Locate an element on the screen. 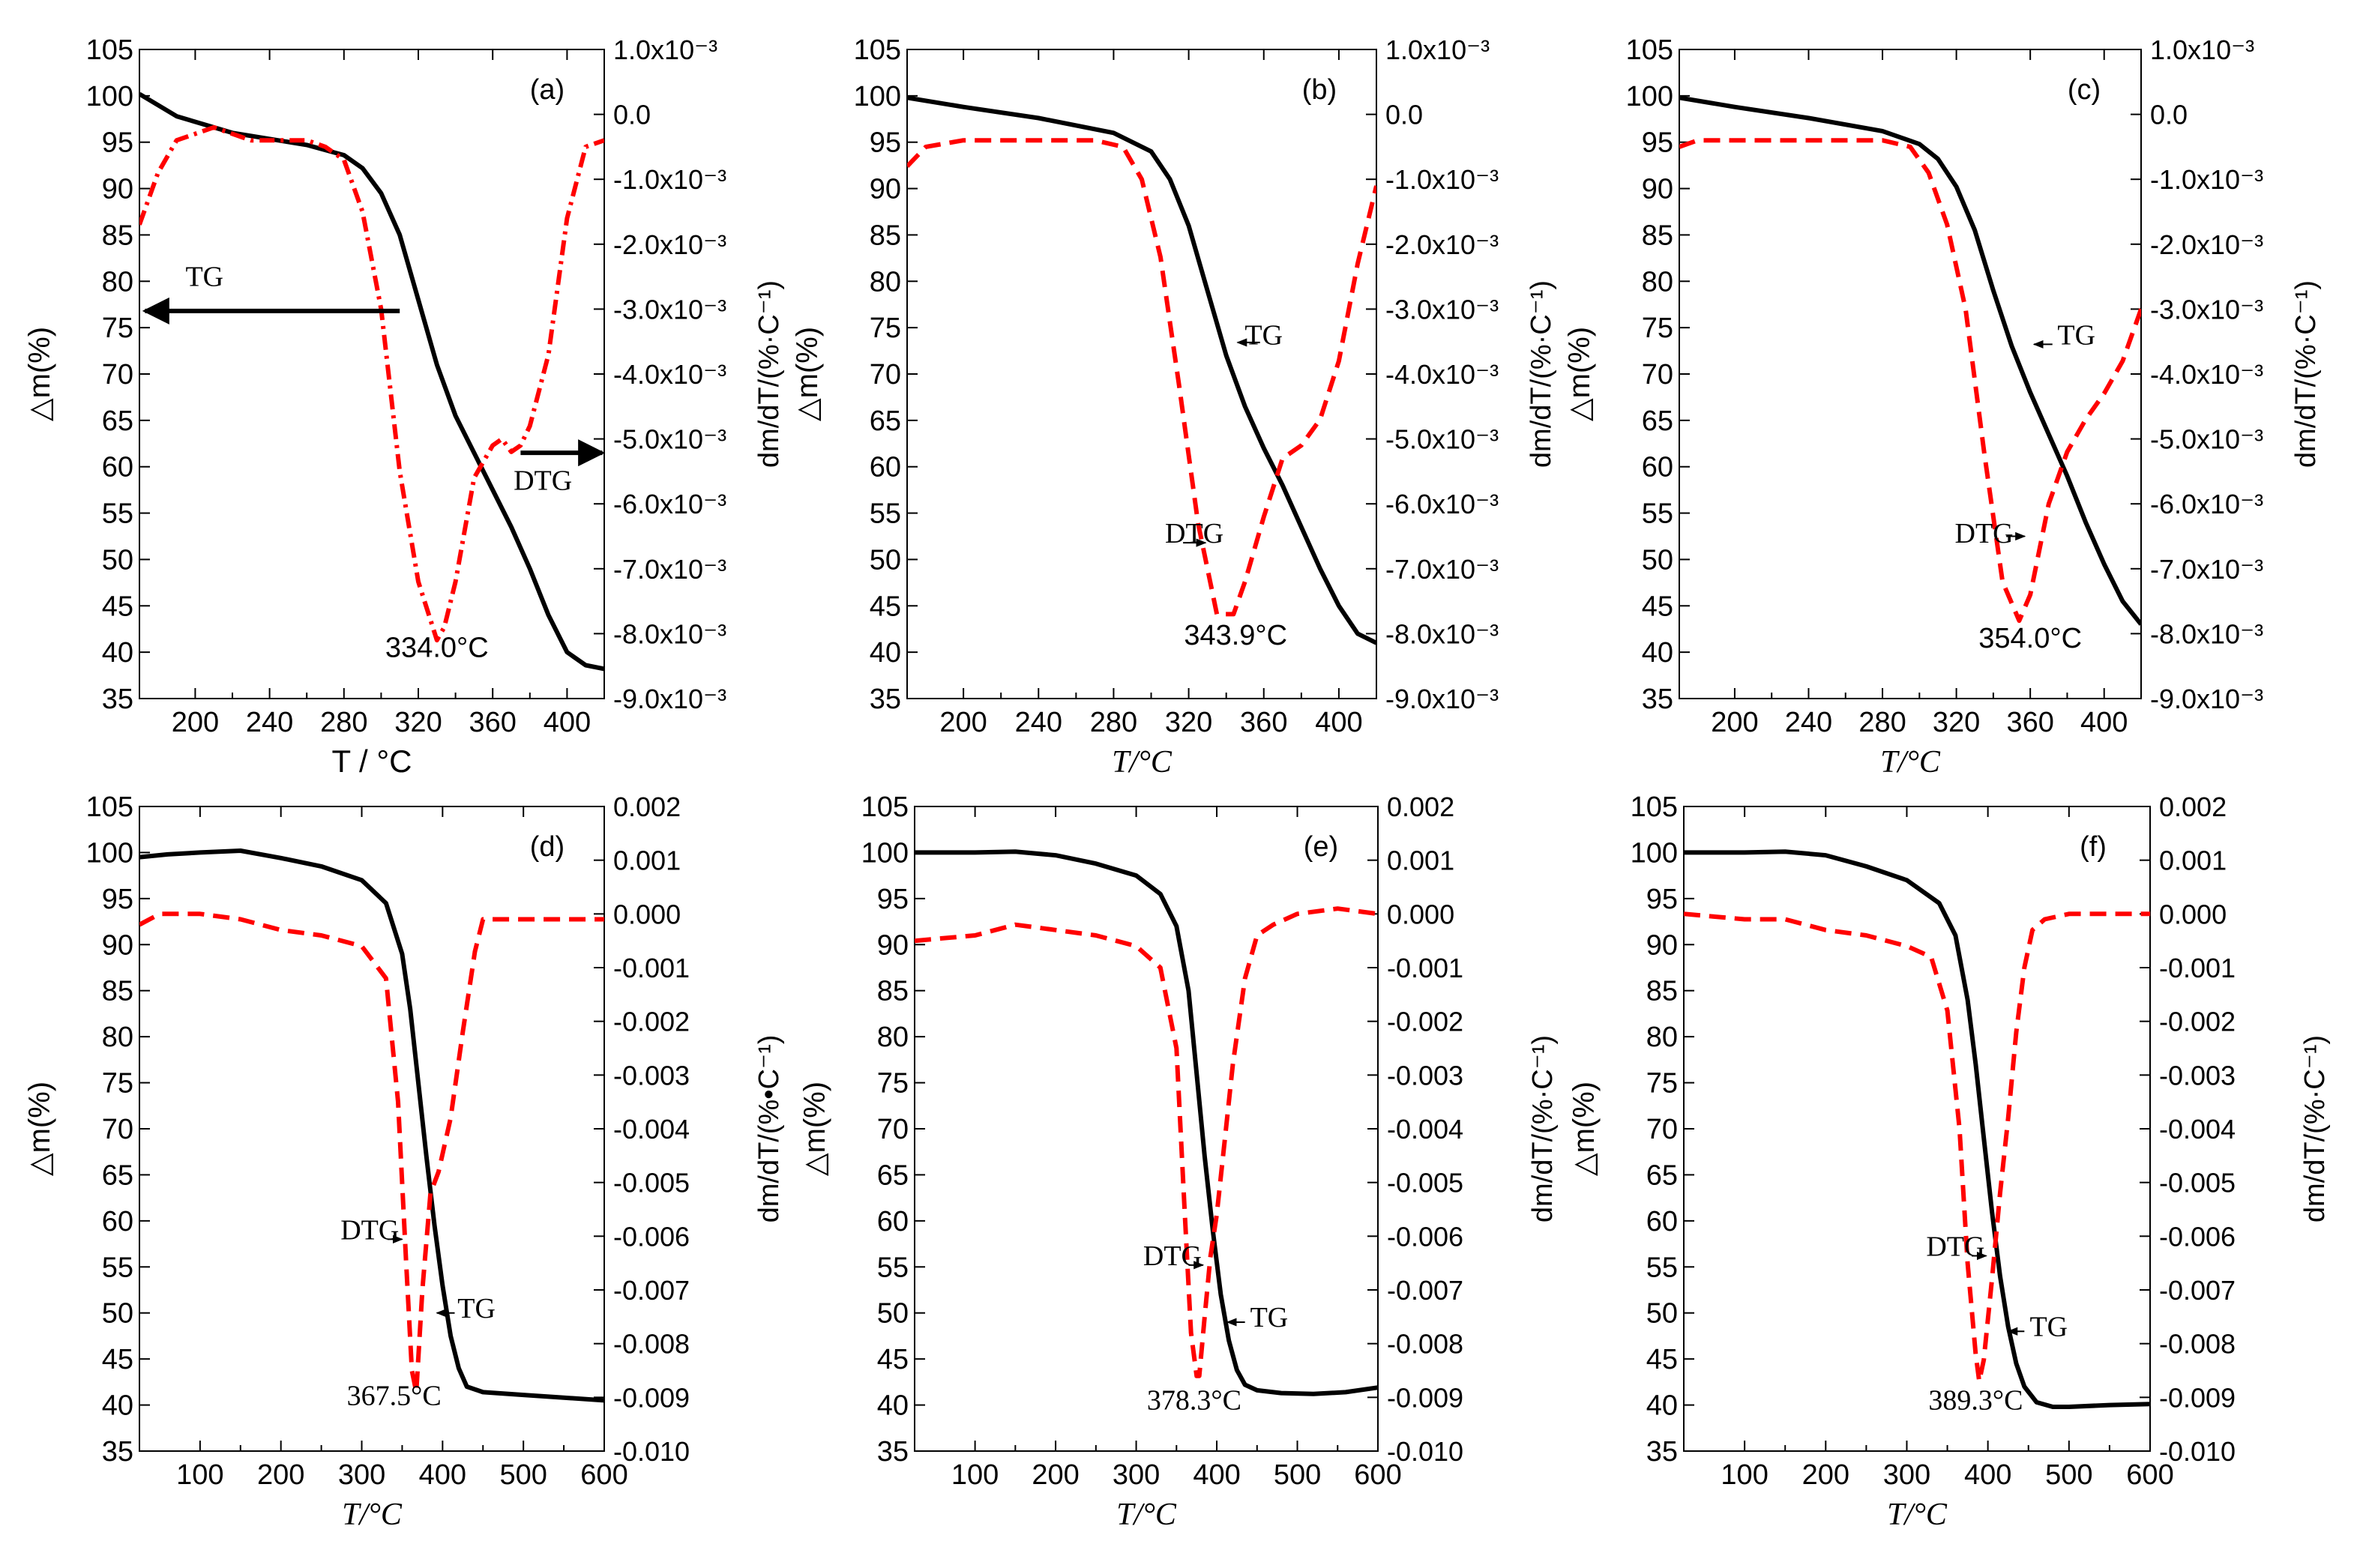  y2-tick-label: 0.002 is located at coordinates (647, 806).